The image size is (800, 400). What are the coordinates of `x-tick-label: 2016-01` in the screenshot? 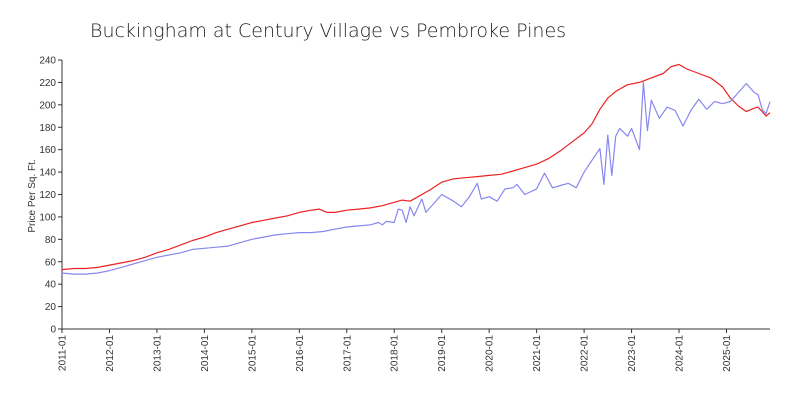 It's located at (300, 353).